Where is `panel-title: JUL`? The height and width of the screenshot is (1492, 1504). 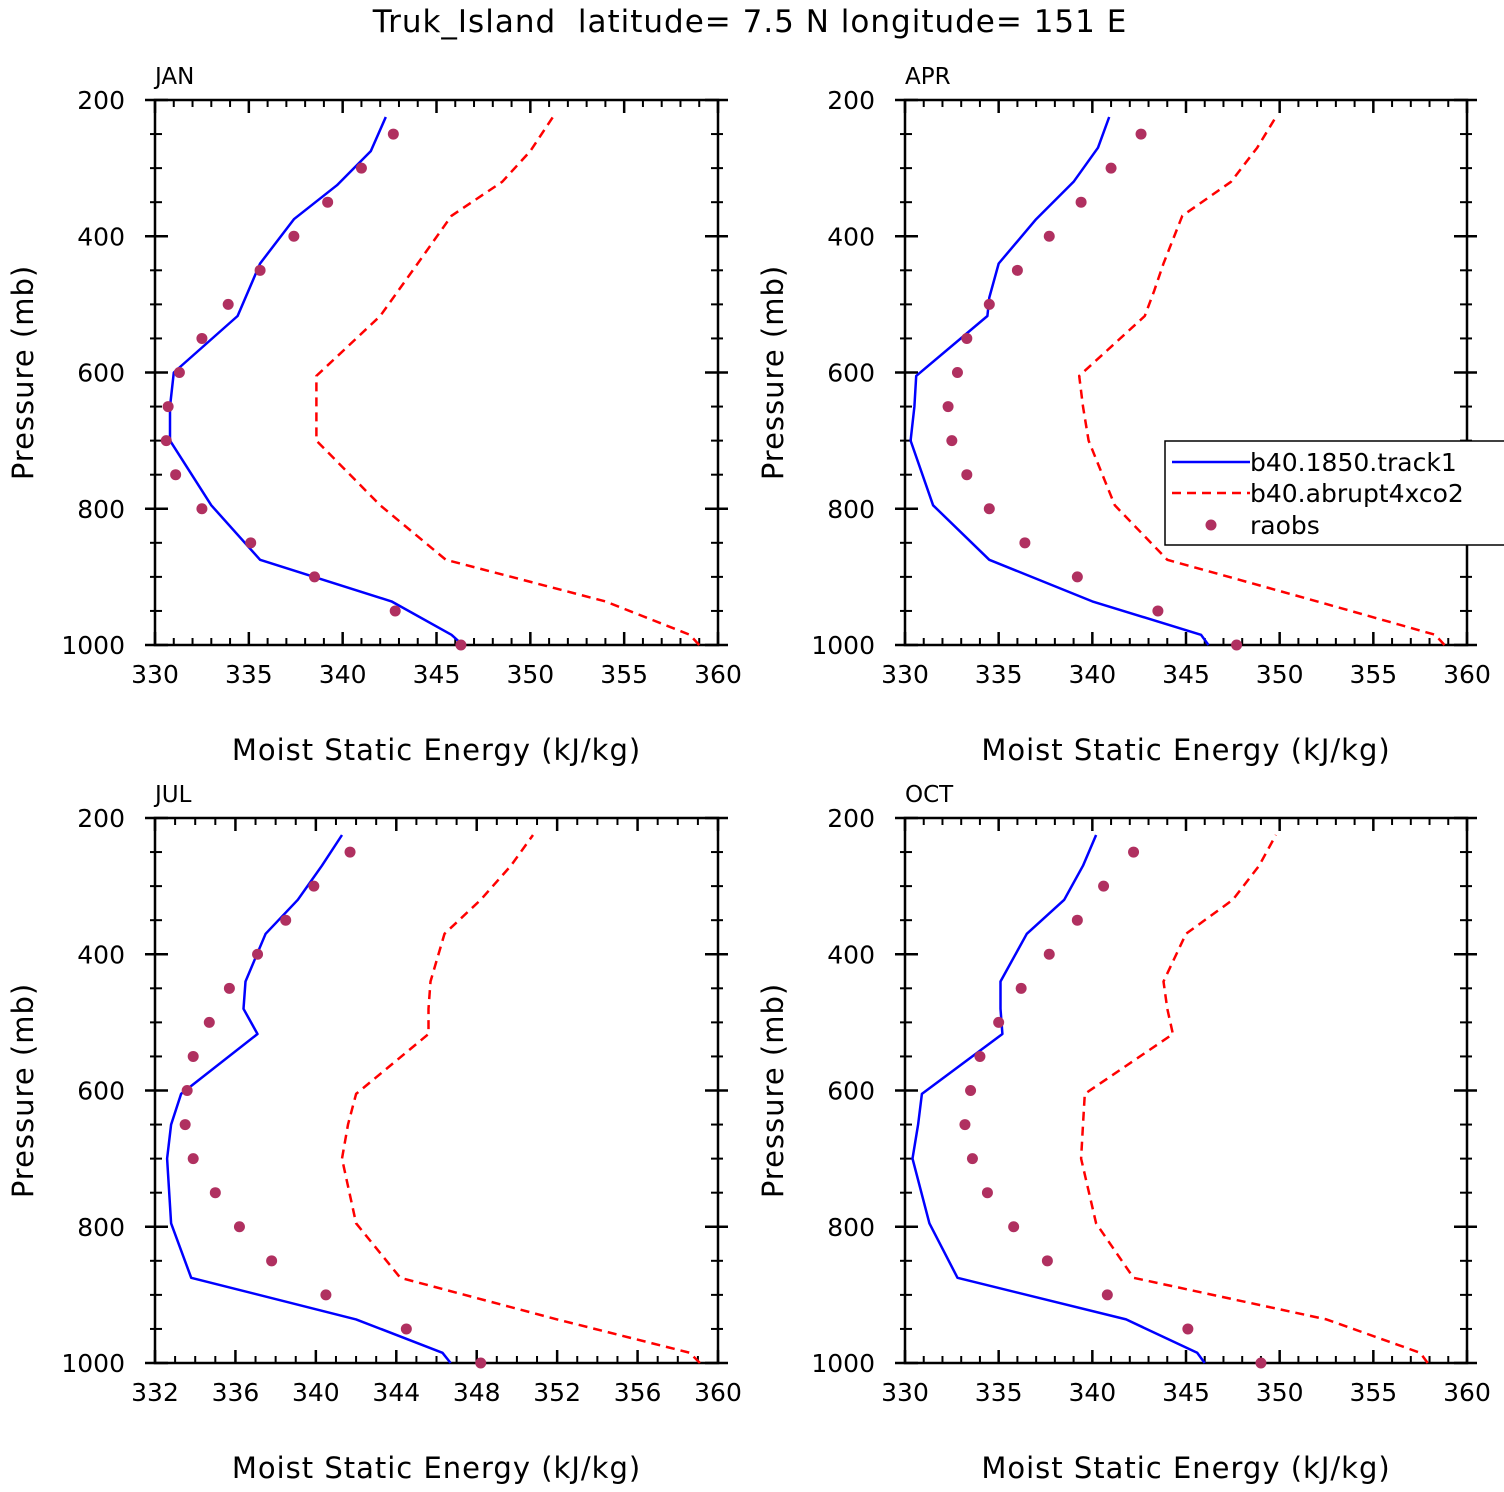
panel-title: JUL is located at coordinates (172, 795).